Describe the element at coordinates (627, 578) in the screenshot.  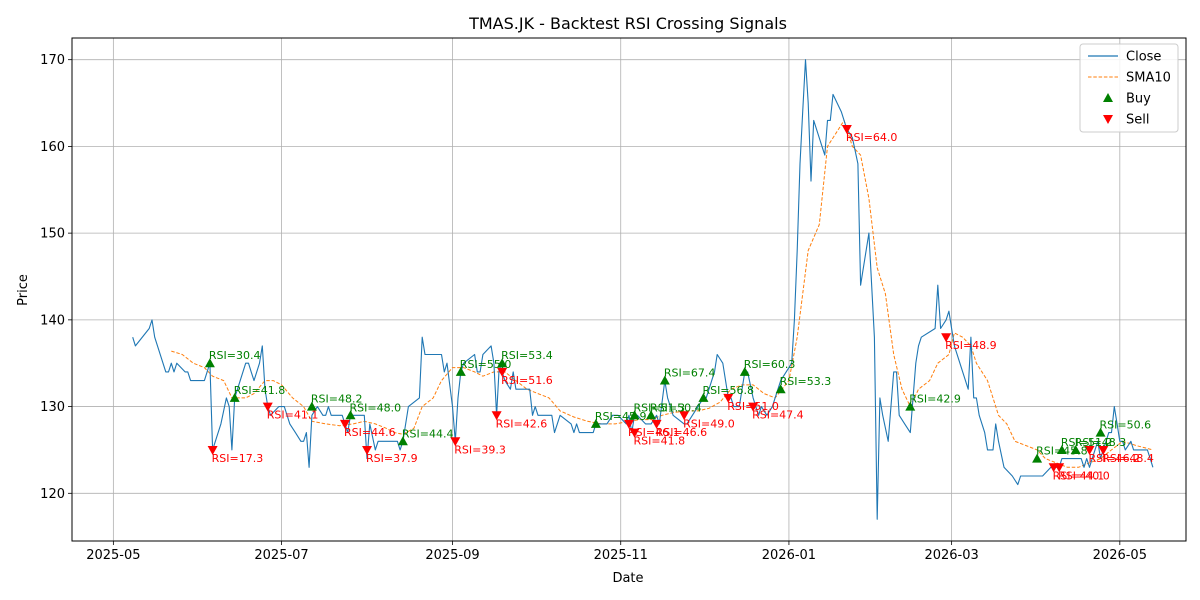
I see `x-axis-label: Date` at that location.